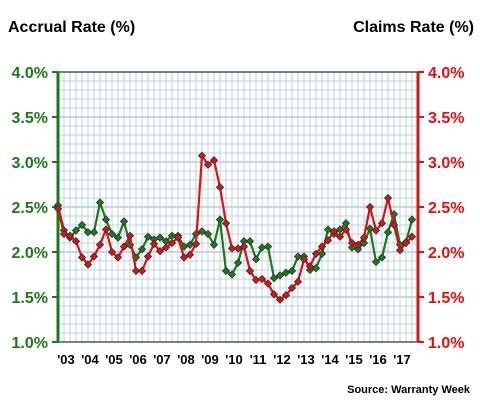 The height and width of the screenshot is (400, 480). I want to click on left-y-tick-label: 3.0%, so click(30, 163).